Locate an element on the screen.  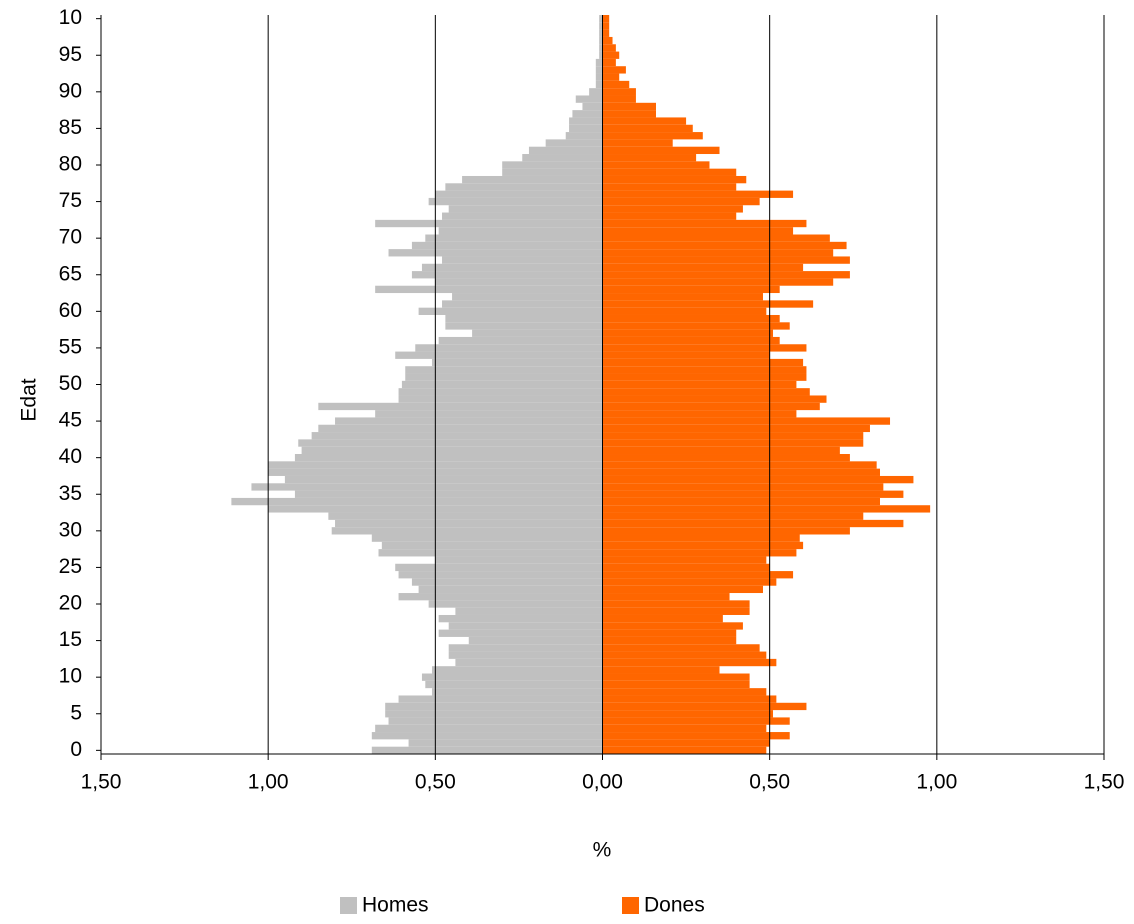
y-tick-label: 30 is located at coordinates (70, 529).